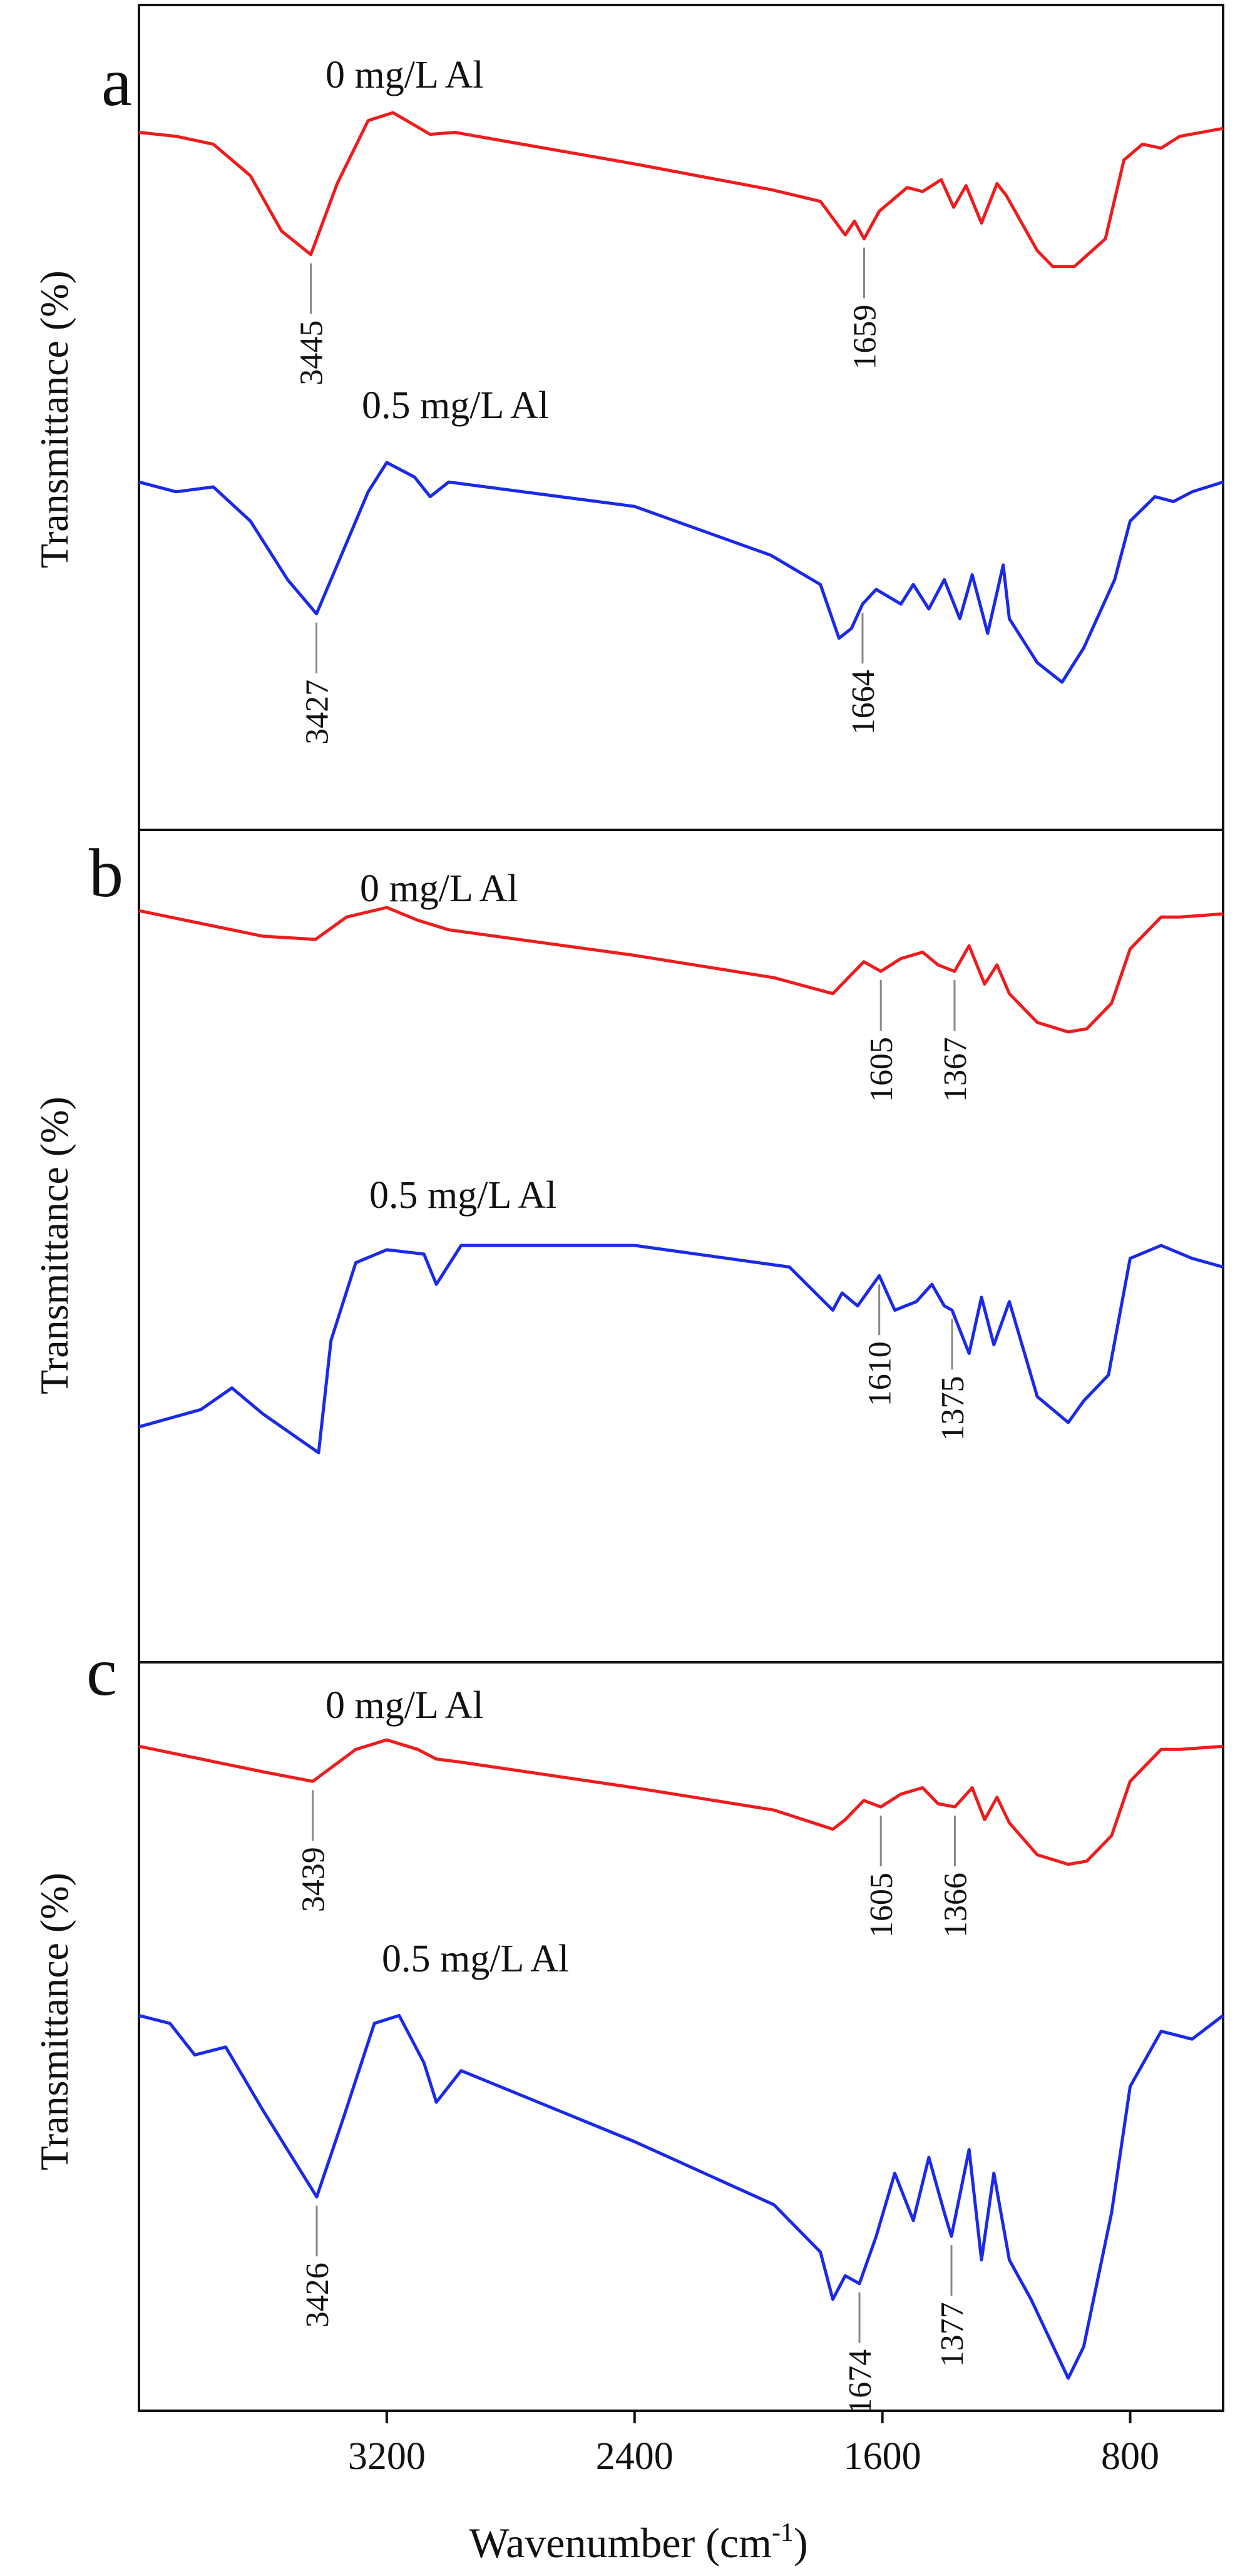 The width and height of the screenshot is (1240, 2576). Describe the element at coordinates (405, 75) in the screenshot. I see `panel-a-legend-0mg: 0 mg/L Al` at that location.